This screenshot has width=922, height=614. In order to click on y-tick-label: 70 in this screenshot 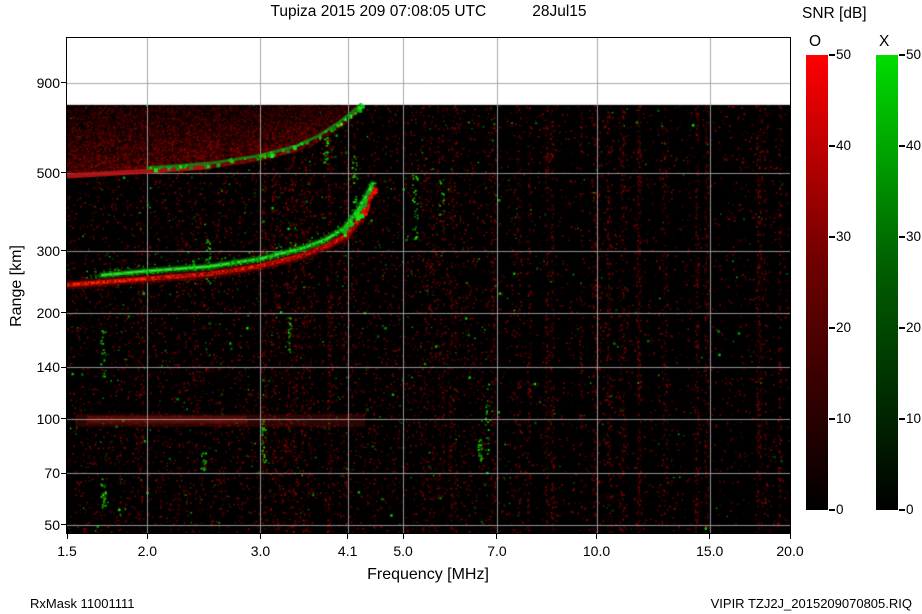, I will do `click(52, 473)`.